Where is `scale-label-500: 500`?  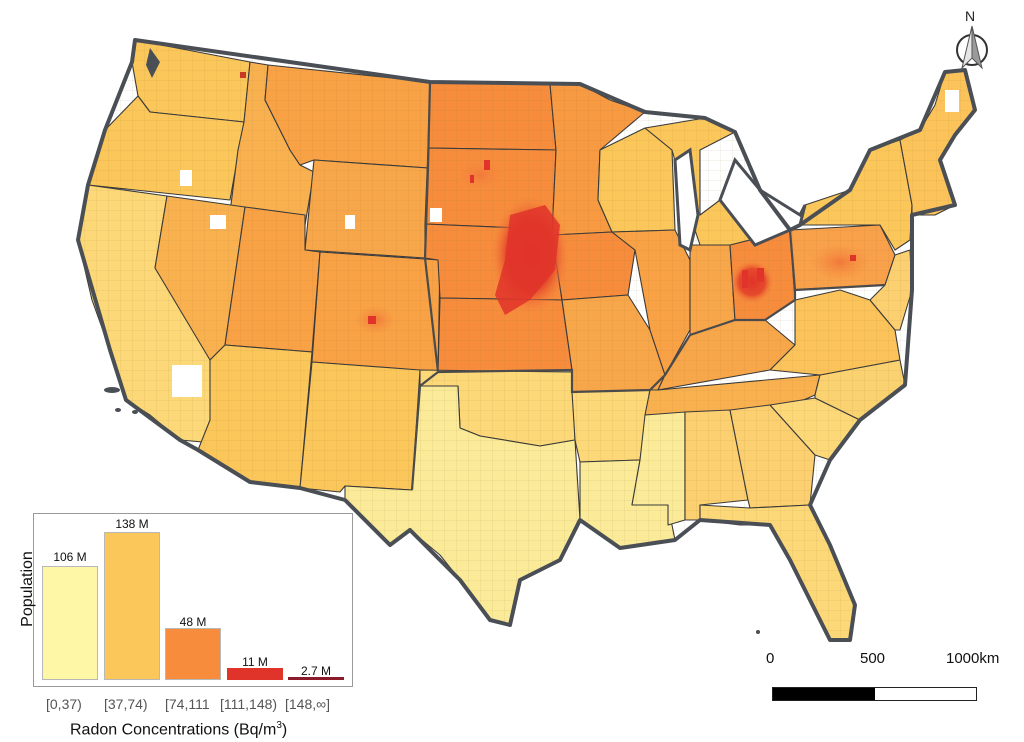
scale-label-500: 500 is located at coordinates (873, 658).